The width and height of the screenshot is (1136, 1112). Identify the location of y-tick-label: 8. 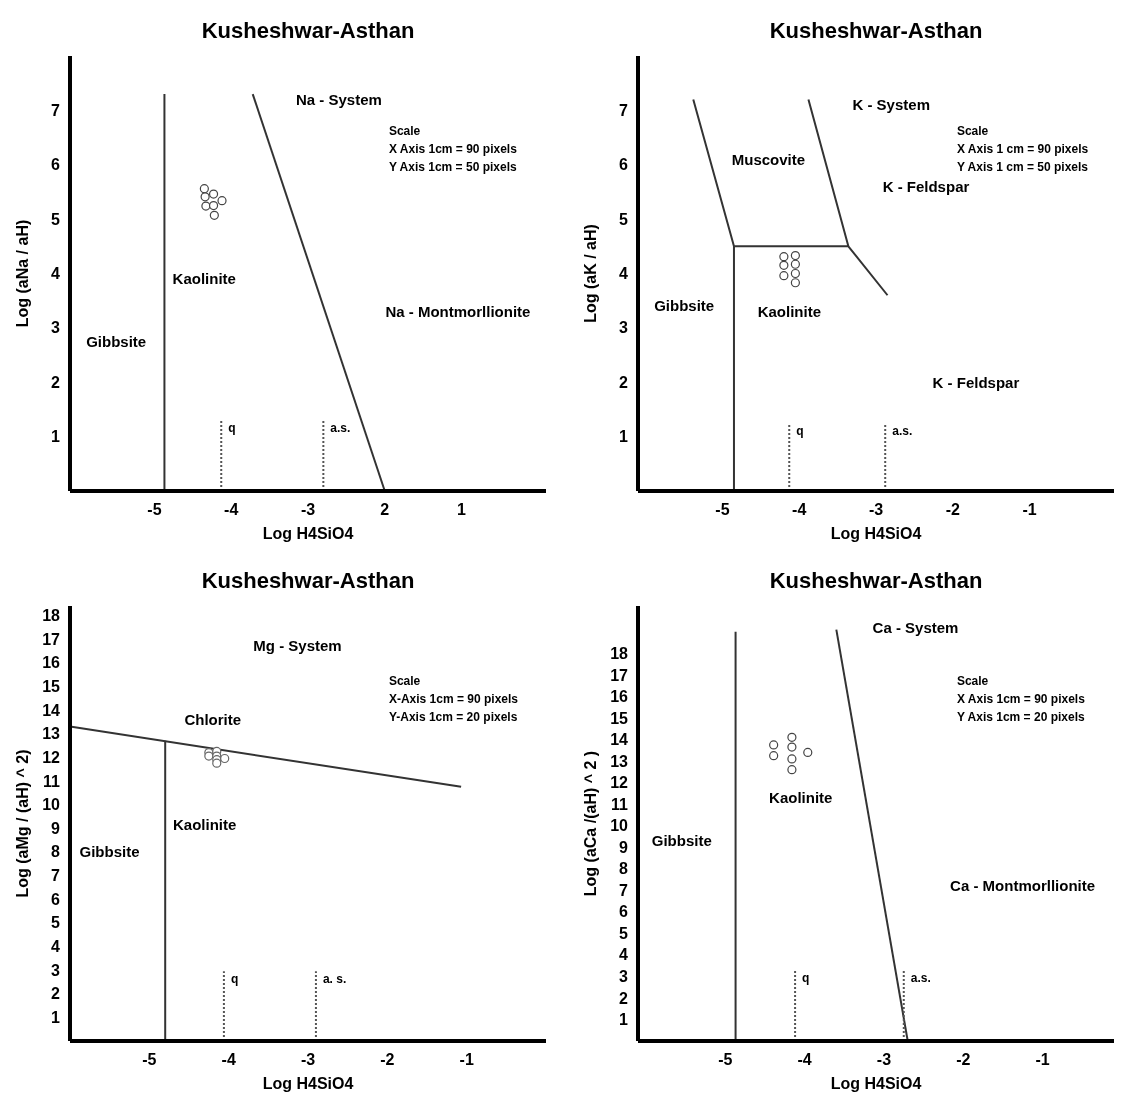
(56, 852).